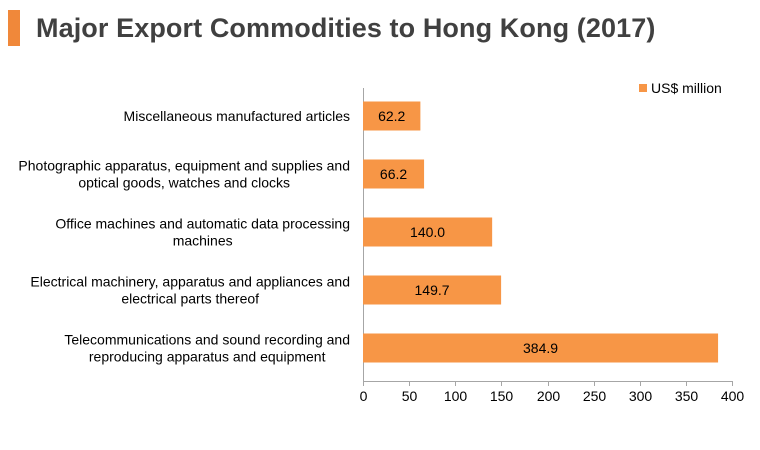 The height and width of the screenshot is (450, 760). What do you see at coordinates (190, 299) in the screenshot?
I see `category-label: electrical parts thereof` at bounding box center [190, 299].